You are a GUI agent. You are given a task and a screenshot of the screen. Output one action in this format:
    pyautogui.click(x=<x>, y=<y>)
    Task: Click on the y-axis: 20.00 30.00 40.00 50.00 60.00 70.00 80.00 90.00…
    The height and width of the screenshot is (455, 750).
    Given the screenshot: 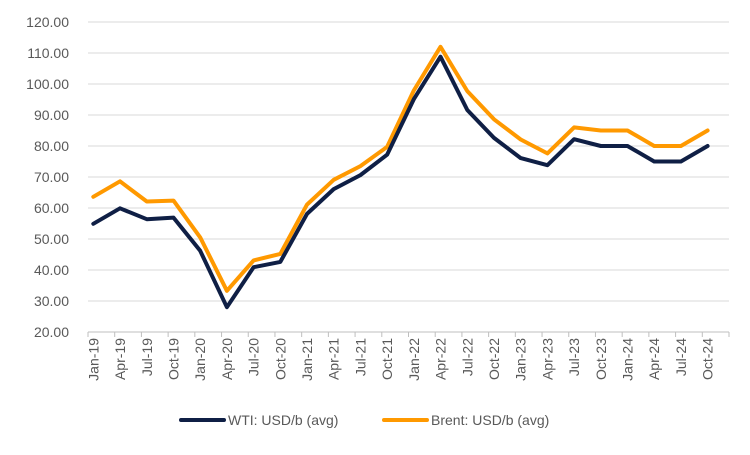 What is the action you would take?
    pyautogui.click(x=47, y=177)
    